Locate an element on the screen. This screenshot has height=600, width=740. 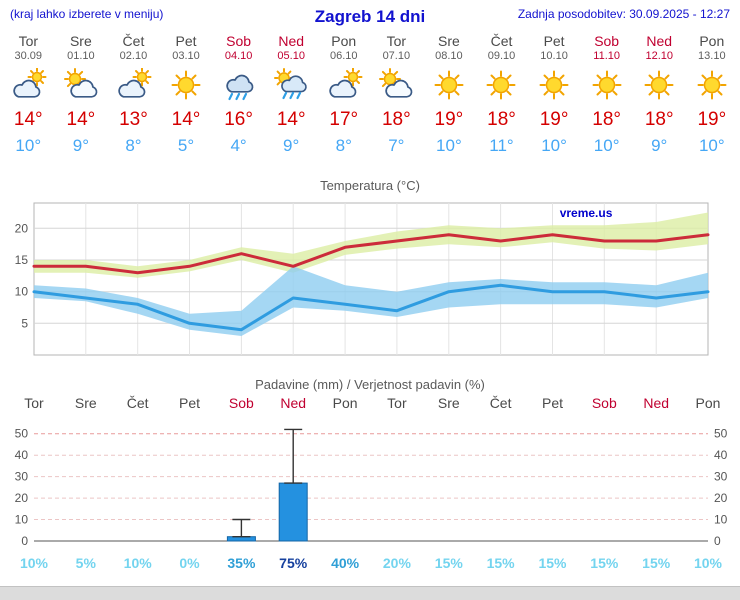
day-name: Čet is located at coordinates (501, 41).